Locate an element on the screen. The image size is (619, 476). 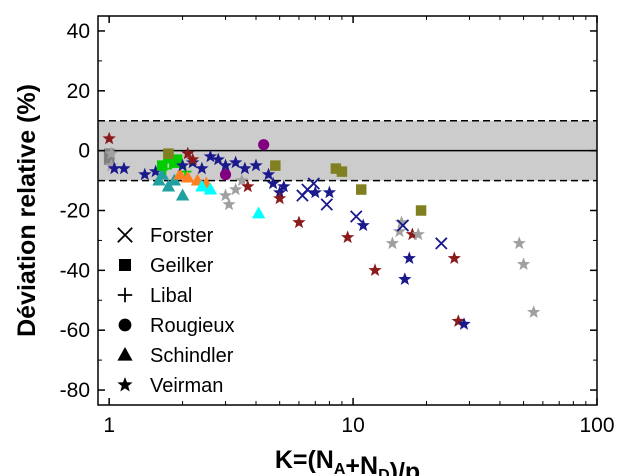
y-tick-label: -80 is located at coordinates (75, 390).